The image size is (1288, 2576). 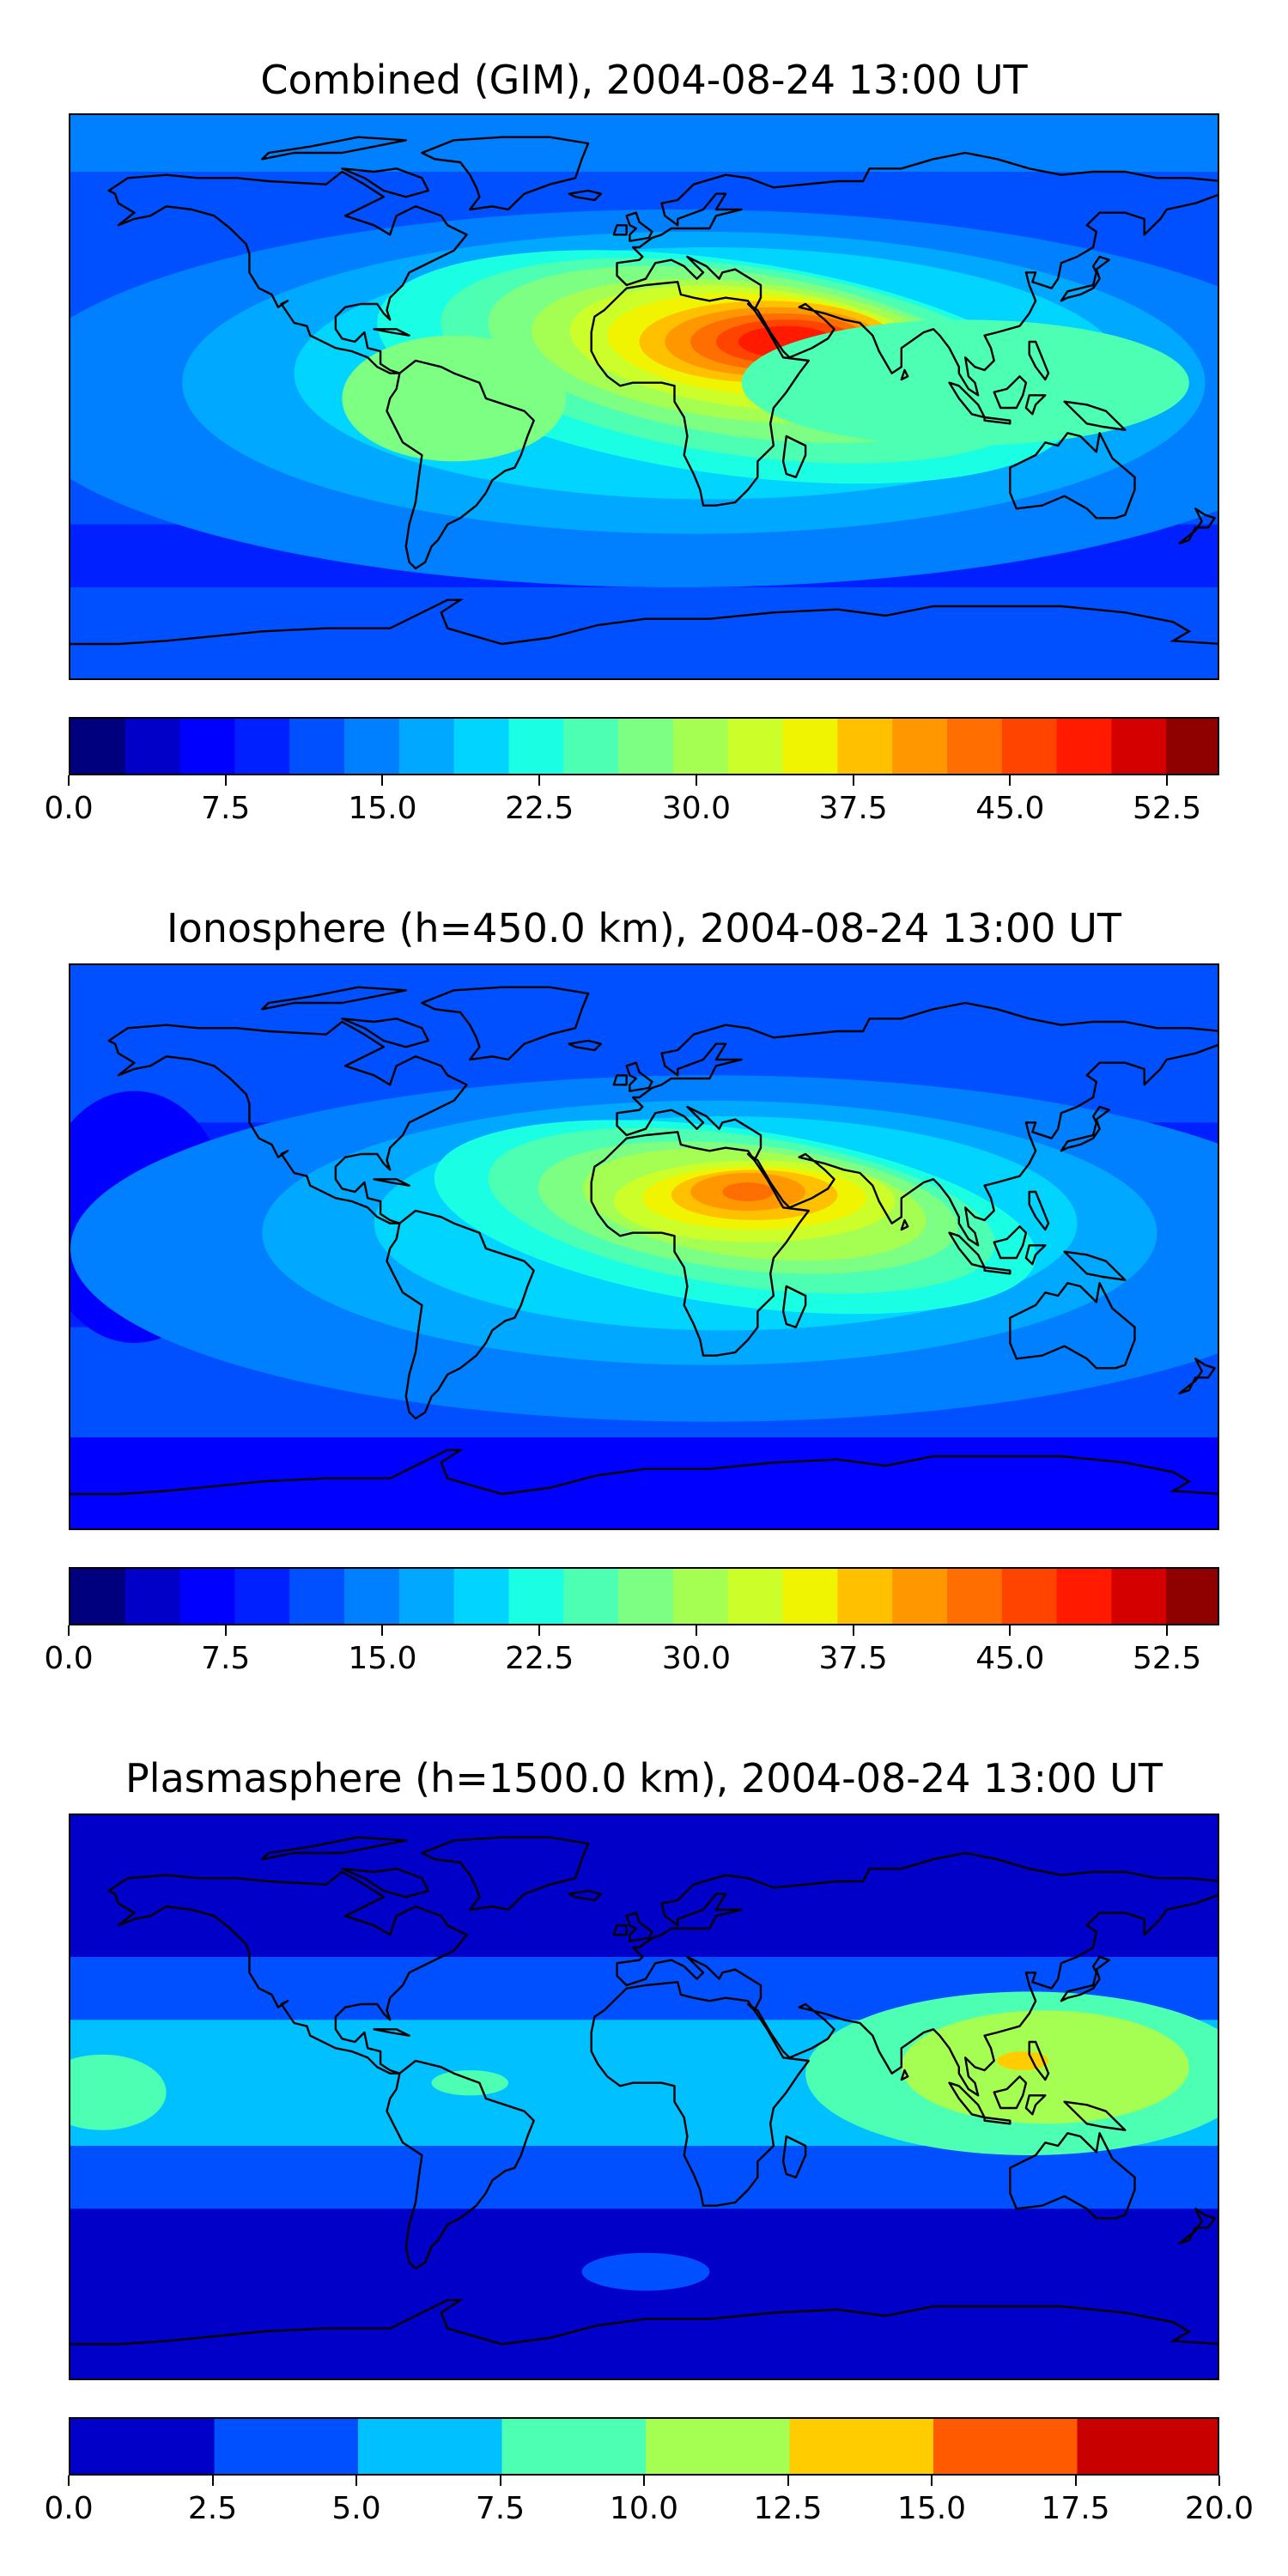 I want to click on colorbar-tick-label: 12.5, so click(x=788, y=2508).